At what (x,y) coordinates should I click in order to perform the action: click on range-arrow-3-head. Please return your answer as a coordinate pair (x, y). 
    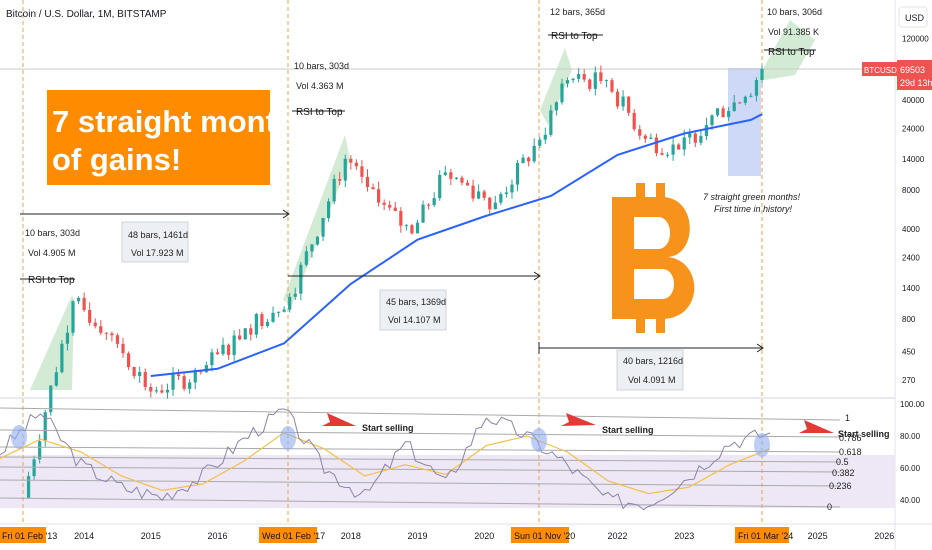
    Looking at the image, I should click on (760, 348).